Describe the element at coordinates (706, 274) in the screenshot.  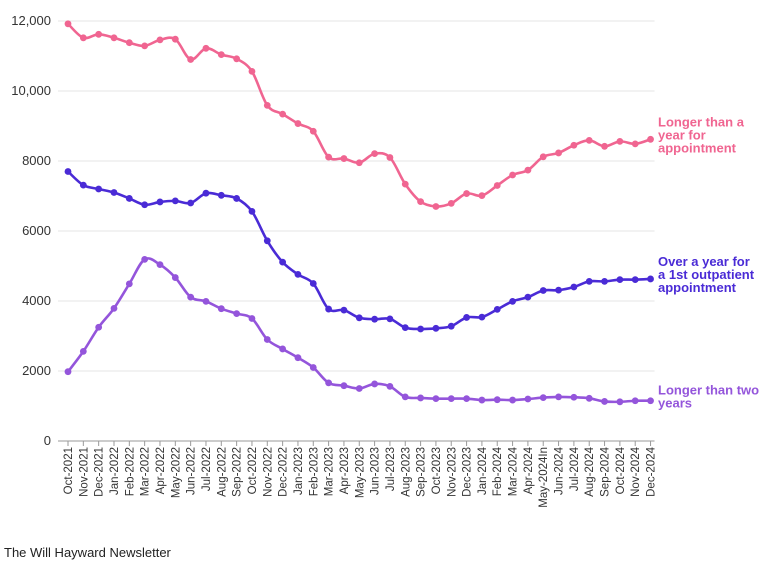
I see `series-label: a 1st outpatient` at that location.